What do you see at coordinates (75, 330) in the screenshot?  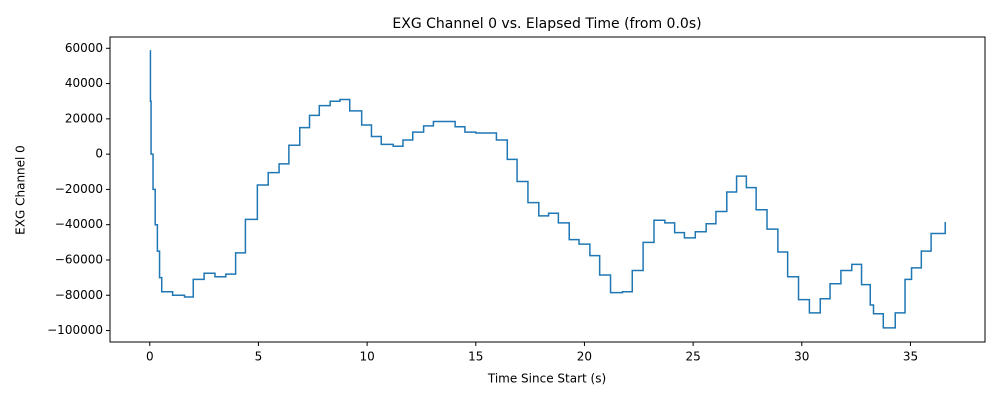 I see `y-tick-label: −100000` at bounding box center [75, 330].